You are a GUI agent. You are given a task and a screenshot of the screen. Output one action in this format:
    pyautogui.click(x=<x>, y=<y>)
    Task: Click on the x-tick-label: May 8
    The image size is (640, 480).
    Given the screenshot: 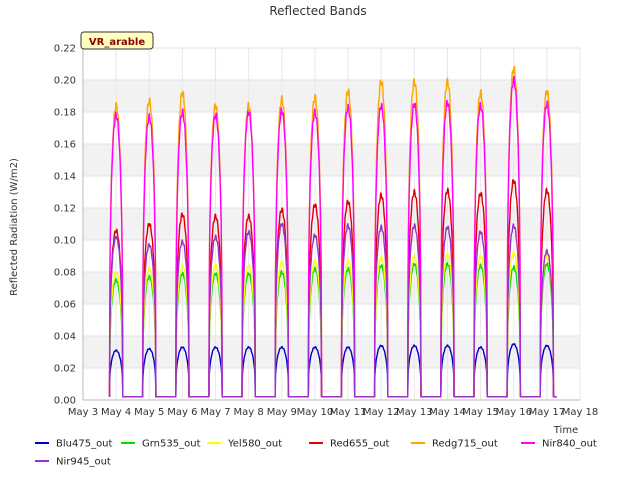 What is the action you would take?
    pyautogui.click(x=249, y=412)
    